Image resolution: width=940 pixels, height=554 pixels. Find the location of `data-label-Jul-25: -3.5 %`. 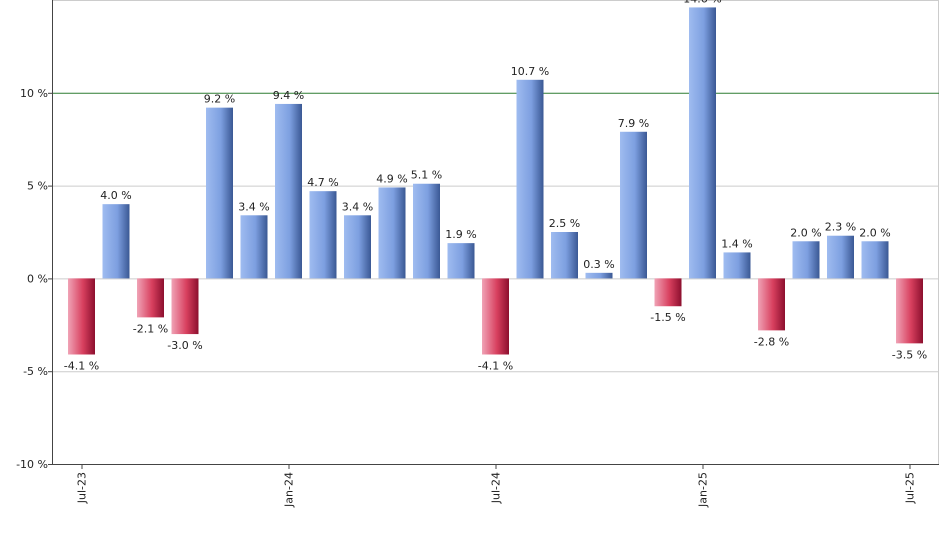

data-label-Jul-25: -3.5 % is located at coordinates (909, 354).